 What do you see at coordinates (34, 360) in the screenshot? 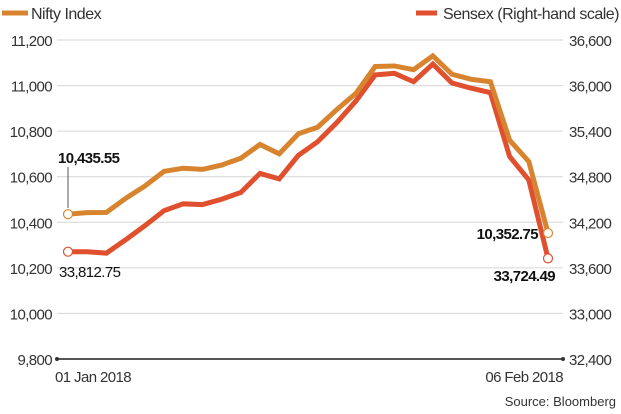
I see `y-left-tick-label: 9,800` at bounding box center [34, 360].